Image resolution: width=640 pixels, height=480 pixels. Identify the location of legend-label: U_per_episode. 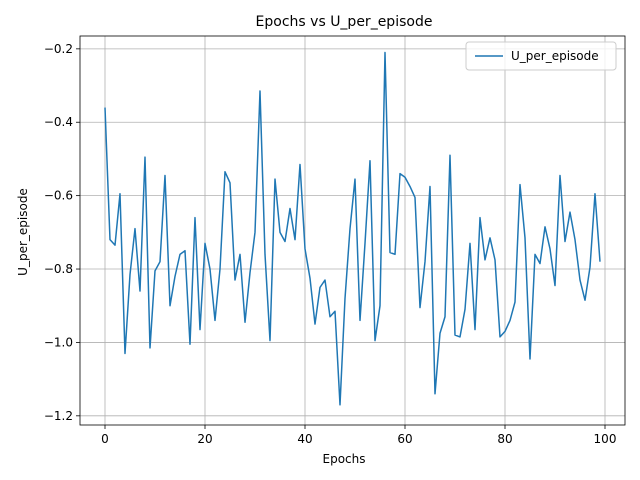
(555, 56).